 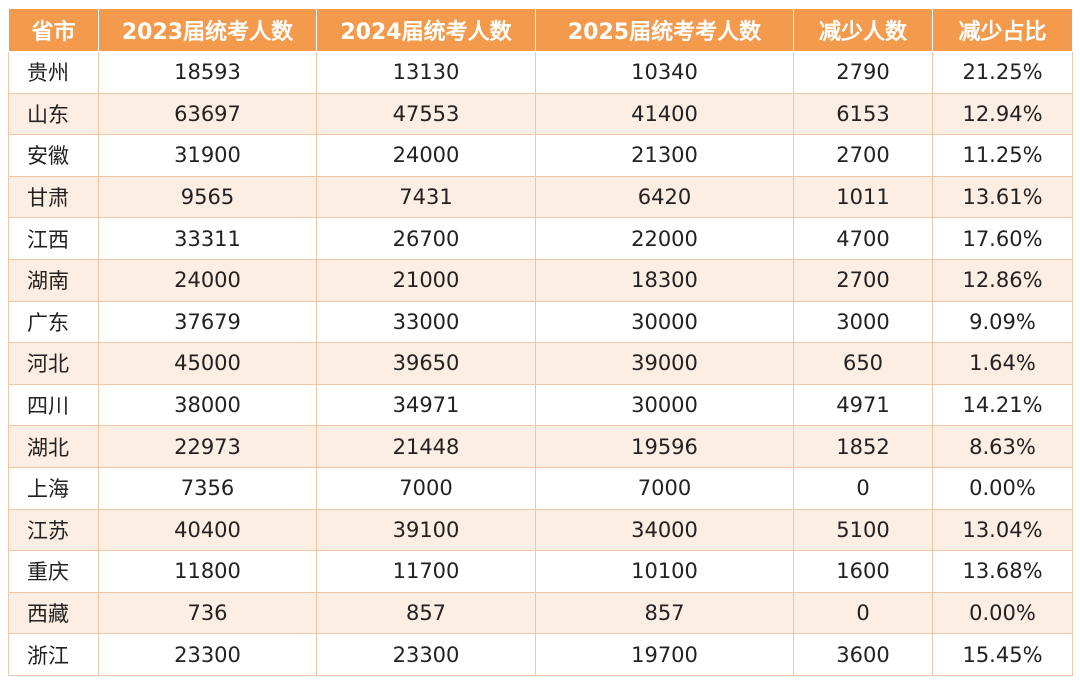 I want to click on cell-2023: 18593, so click(x=207, y=72).